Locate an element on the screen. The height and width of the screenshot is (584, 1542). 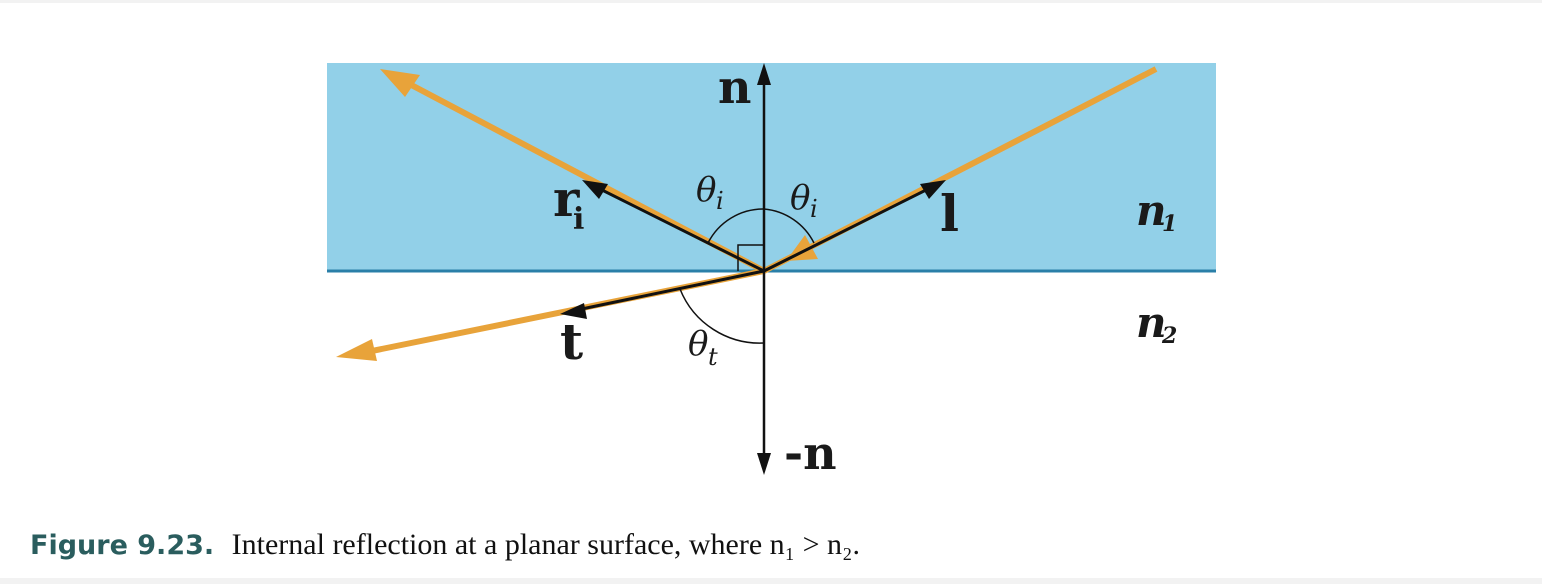
theta-i-left-sub: i is located at coordinates (720, 201).